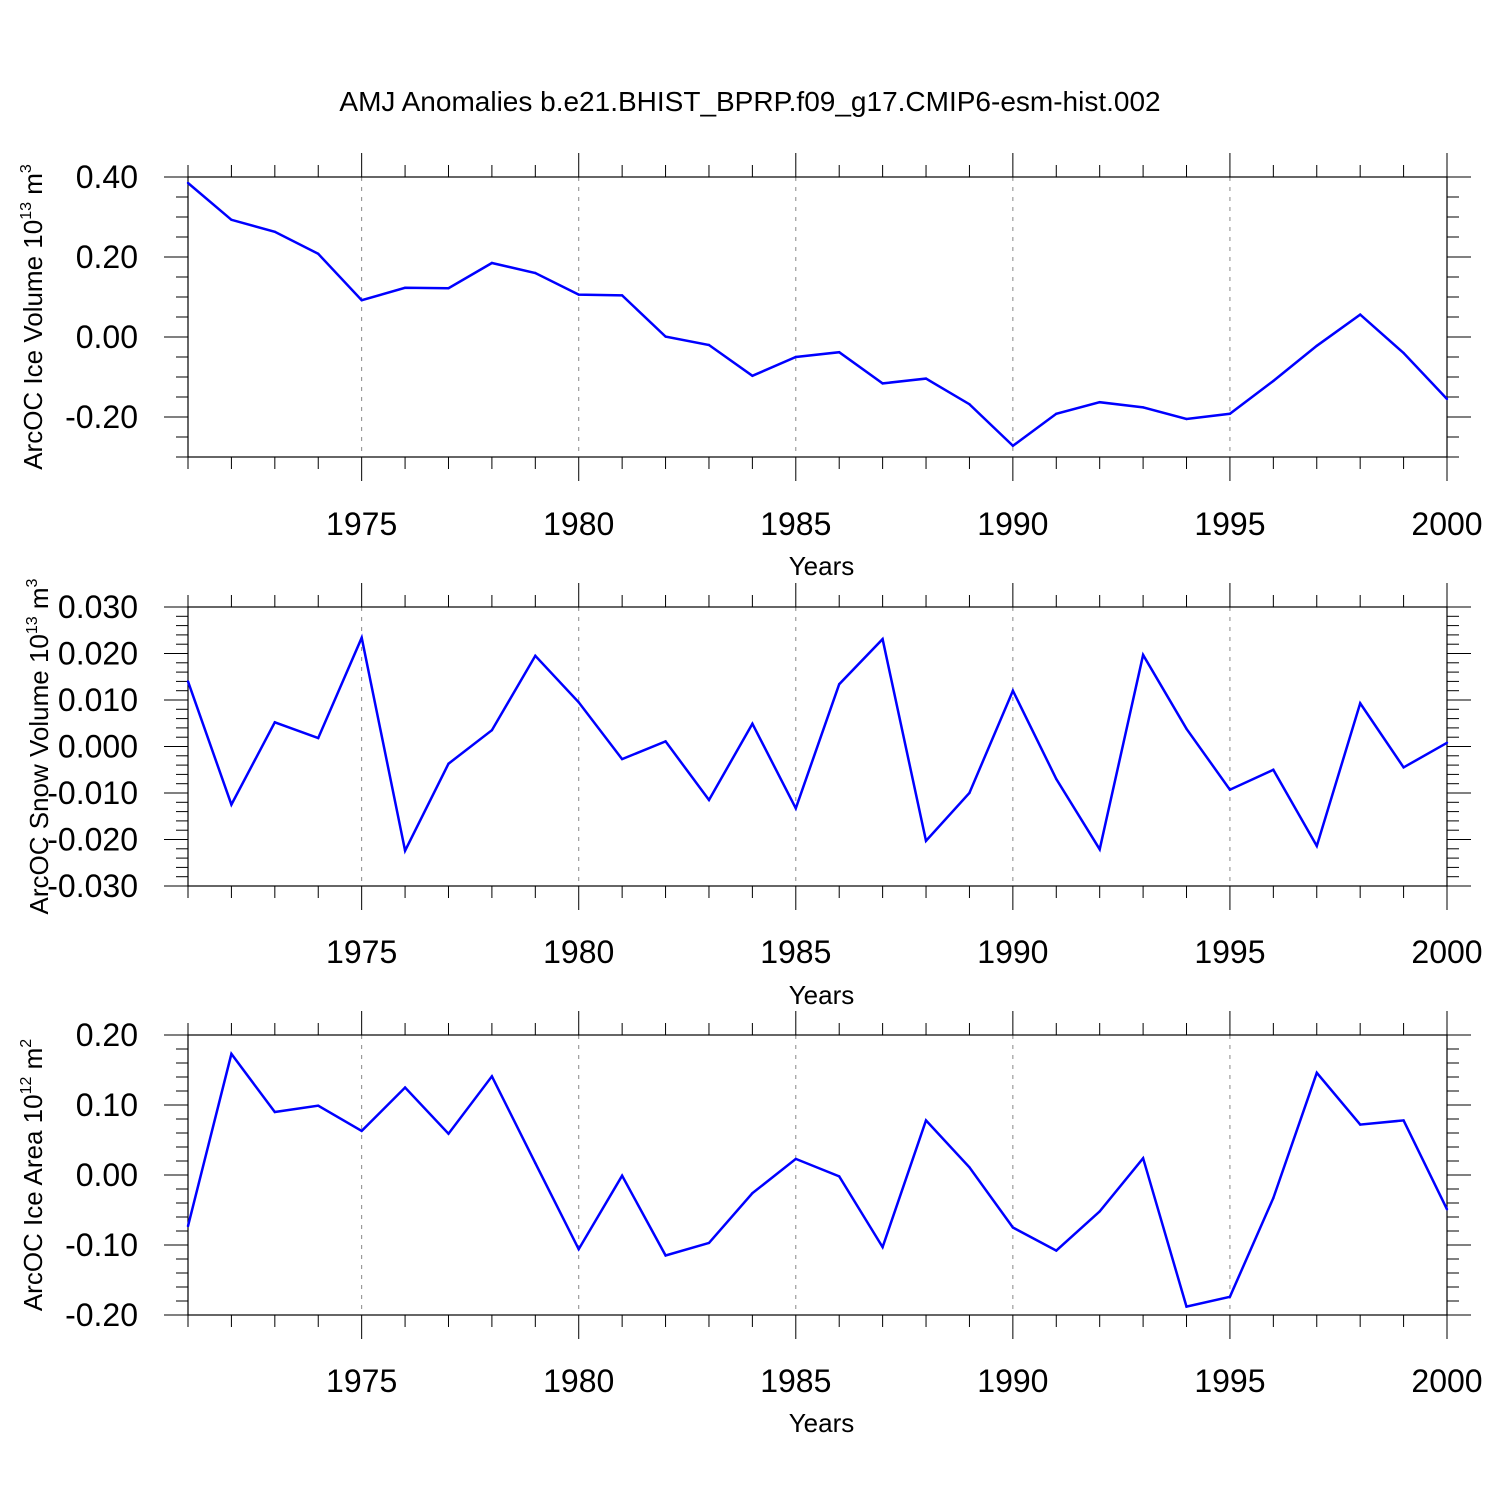 This screenshot has width=1500, height=1500. I want to click on x-tick-label: 1985, so click(795, 952).